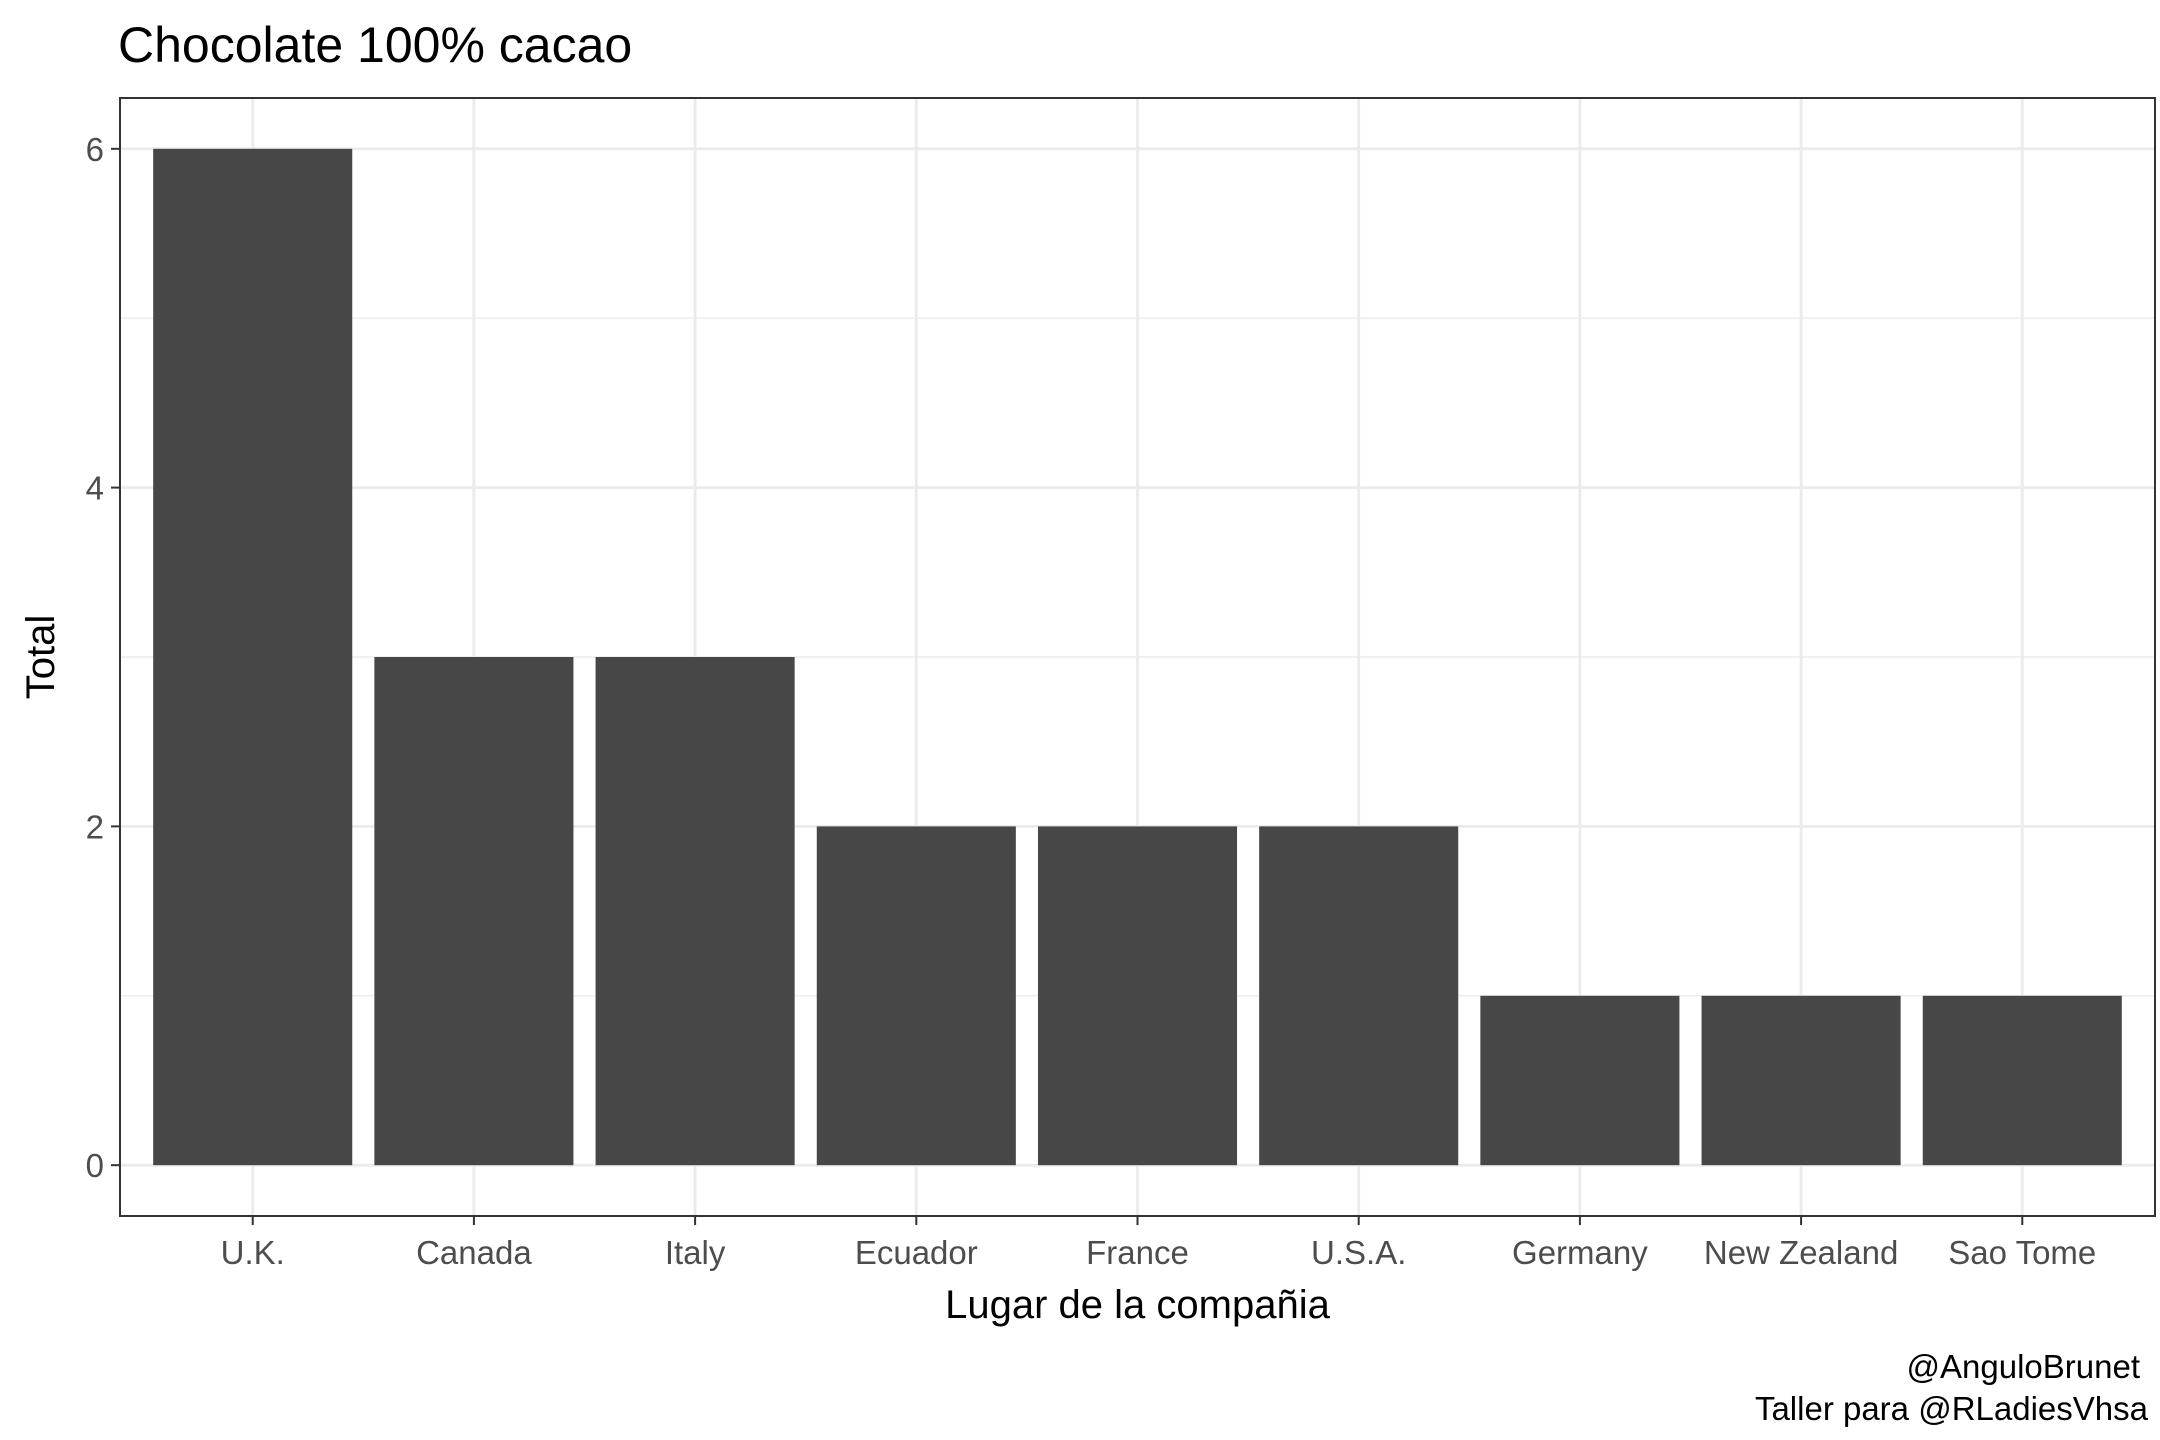  What do you see at coordinates (95, 149) in the screenshot?
I see `y-tick-label: 6` at bounding box center [95, 149].